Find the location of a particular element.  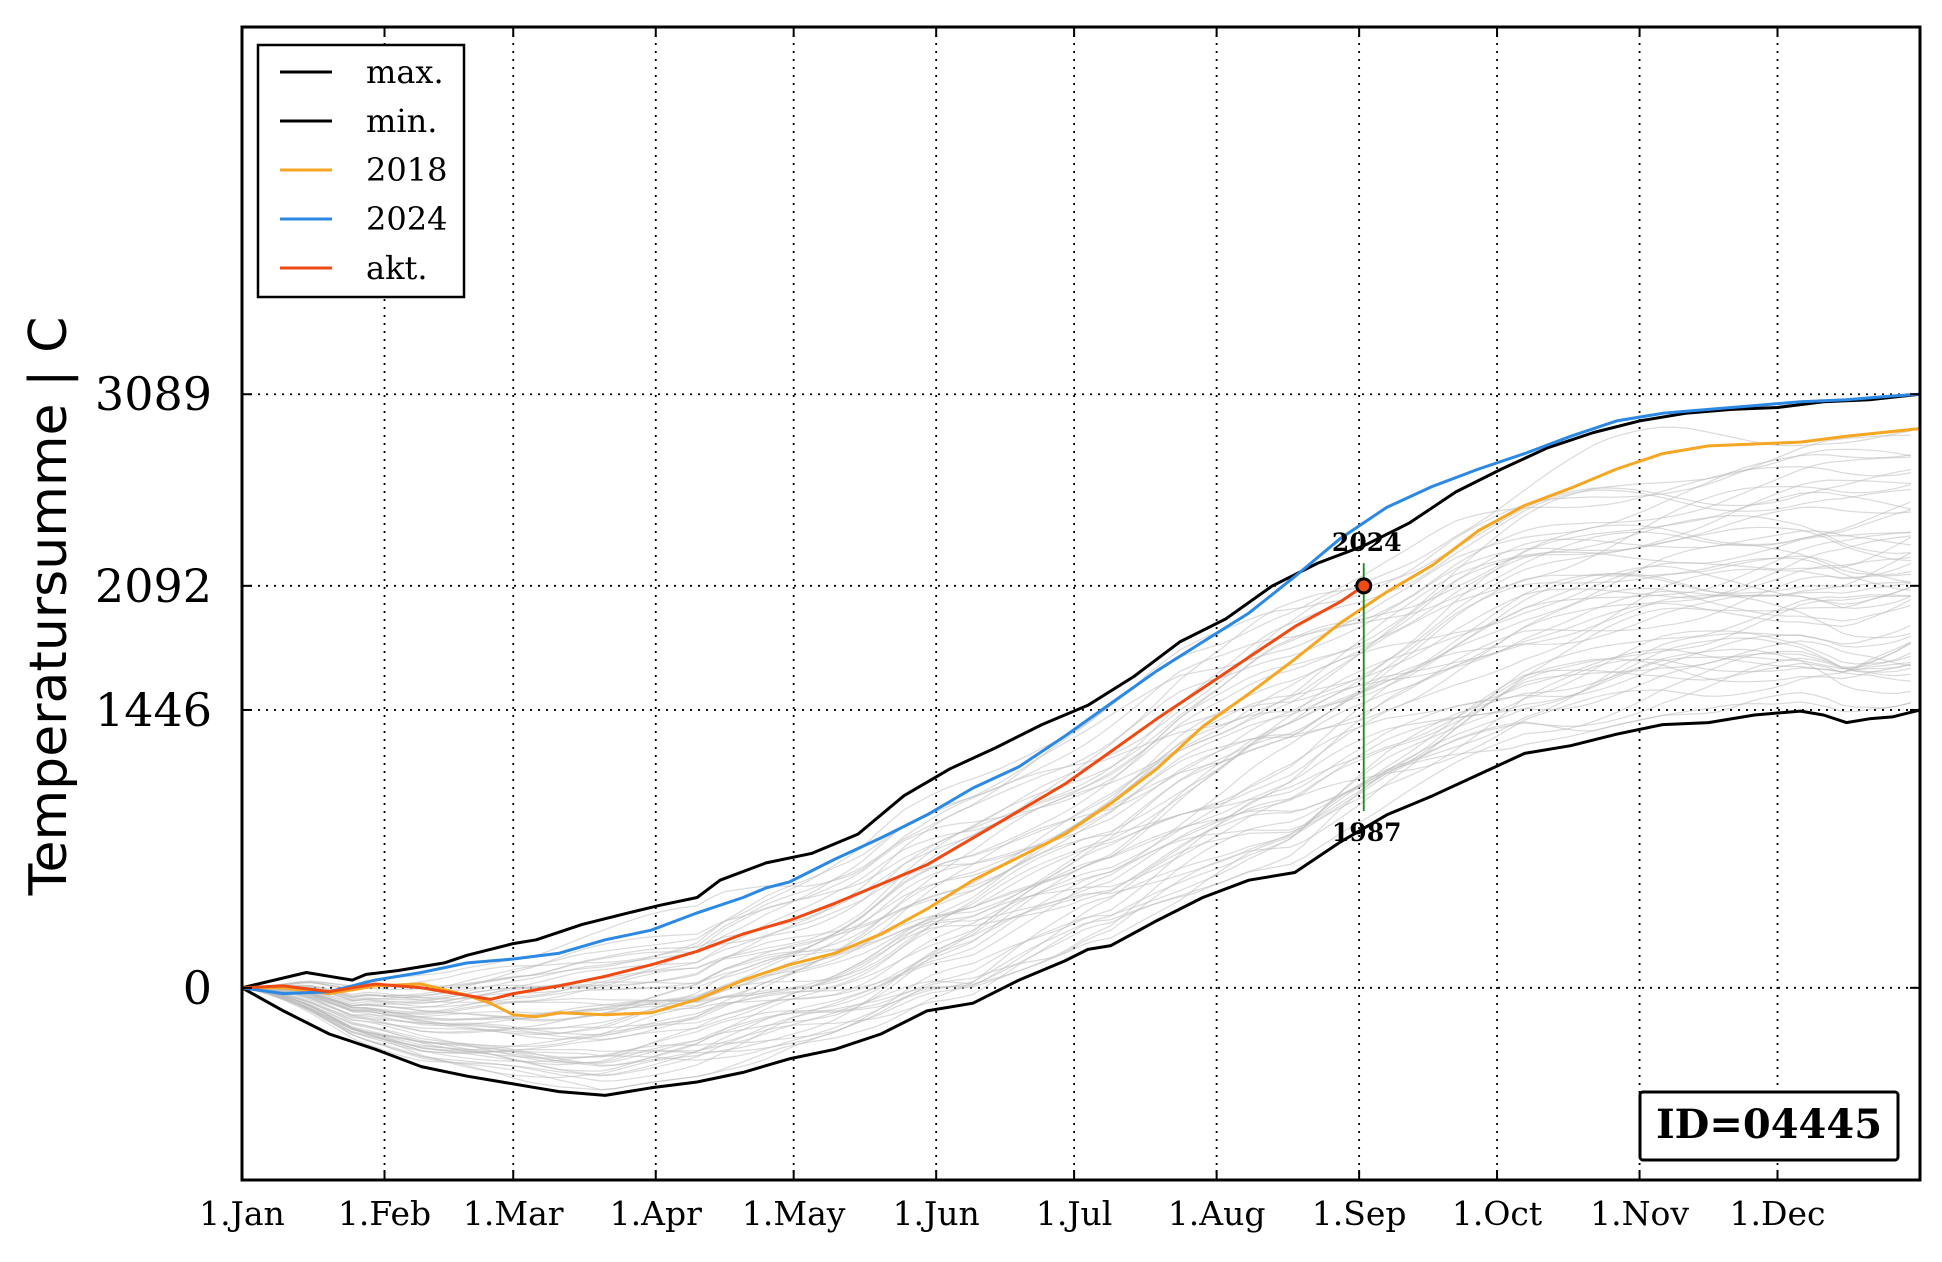

id-box: ID=04445 is located at coordinates (1769, 1126).